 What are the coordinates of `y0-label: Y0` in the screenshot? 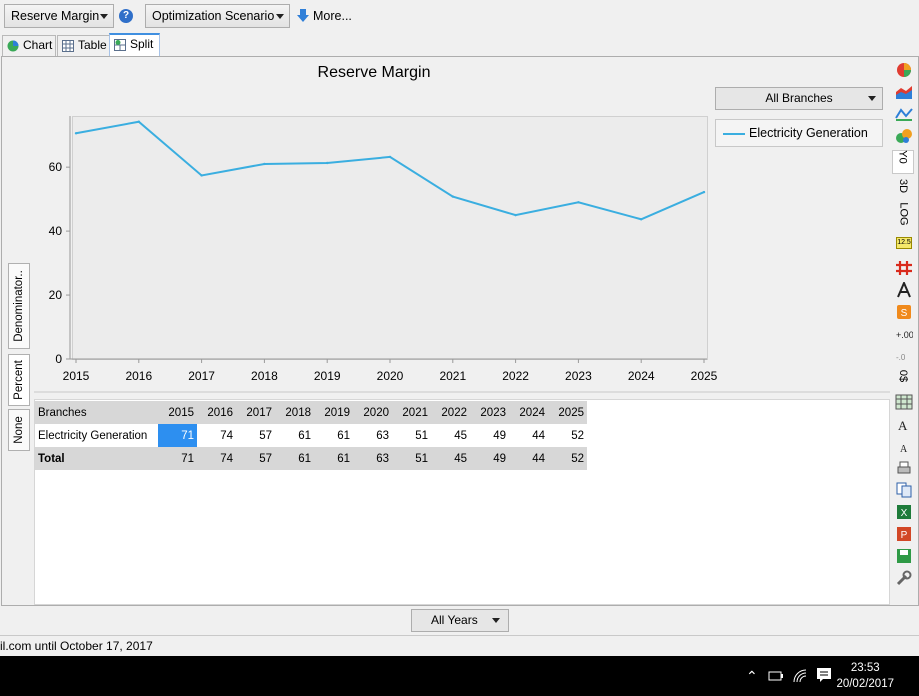 It's located at (903, 157).